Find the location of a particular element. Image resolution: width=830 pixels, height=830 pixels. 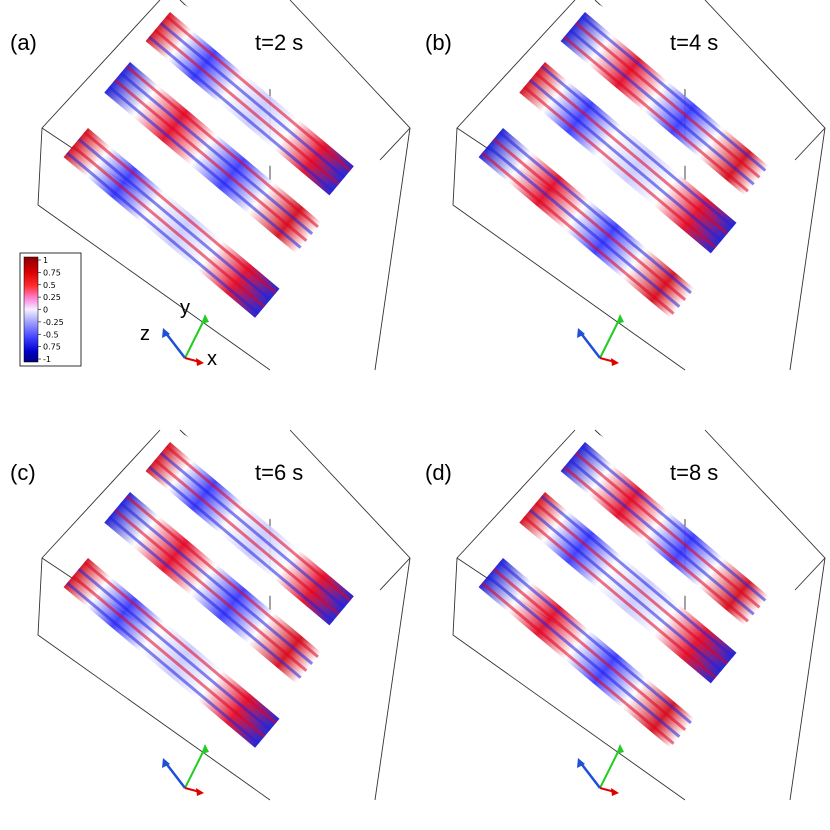

time-label: t=2 s is located at coordinates (279, 42).